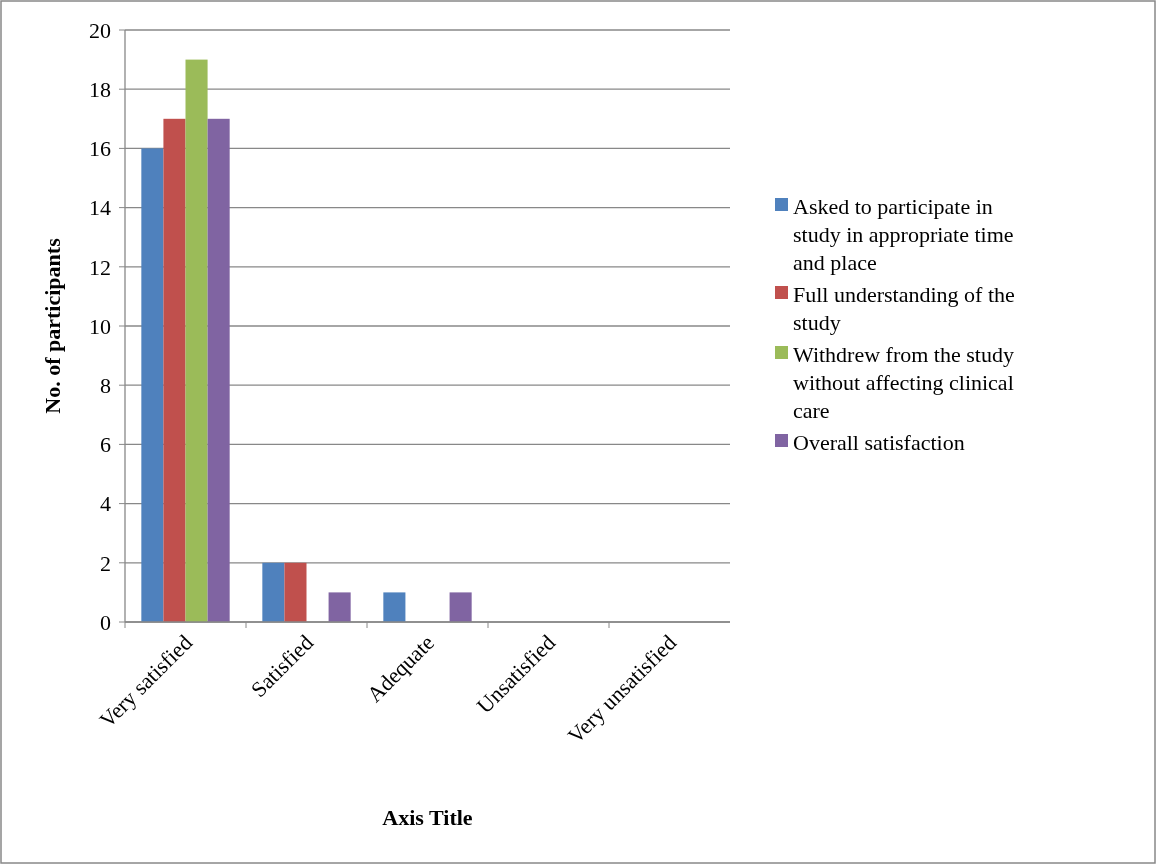 This screenshot has height=864, width=1156. I want to click on y-tick-label: 0, so click(105, 622).